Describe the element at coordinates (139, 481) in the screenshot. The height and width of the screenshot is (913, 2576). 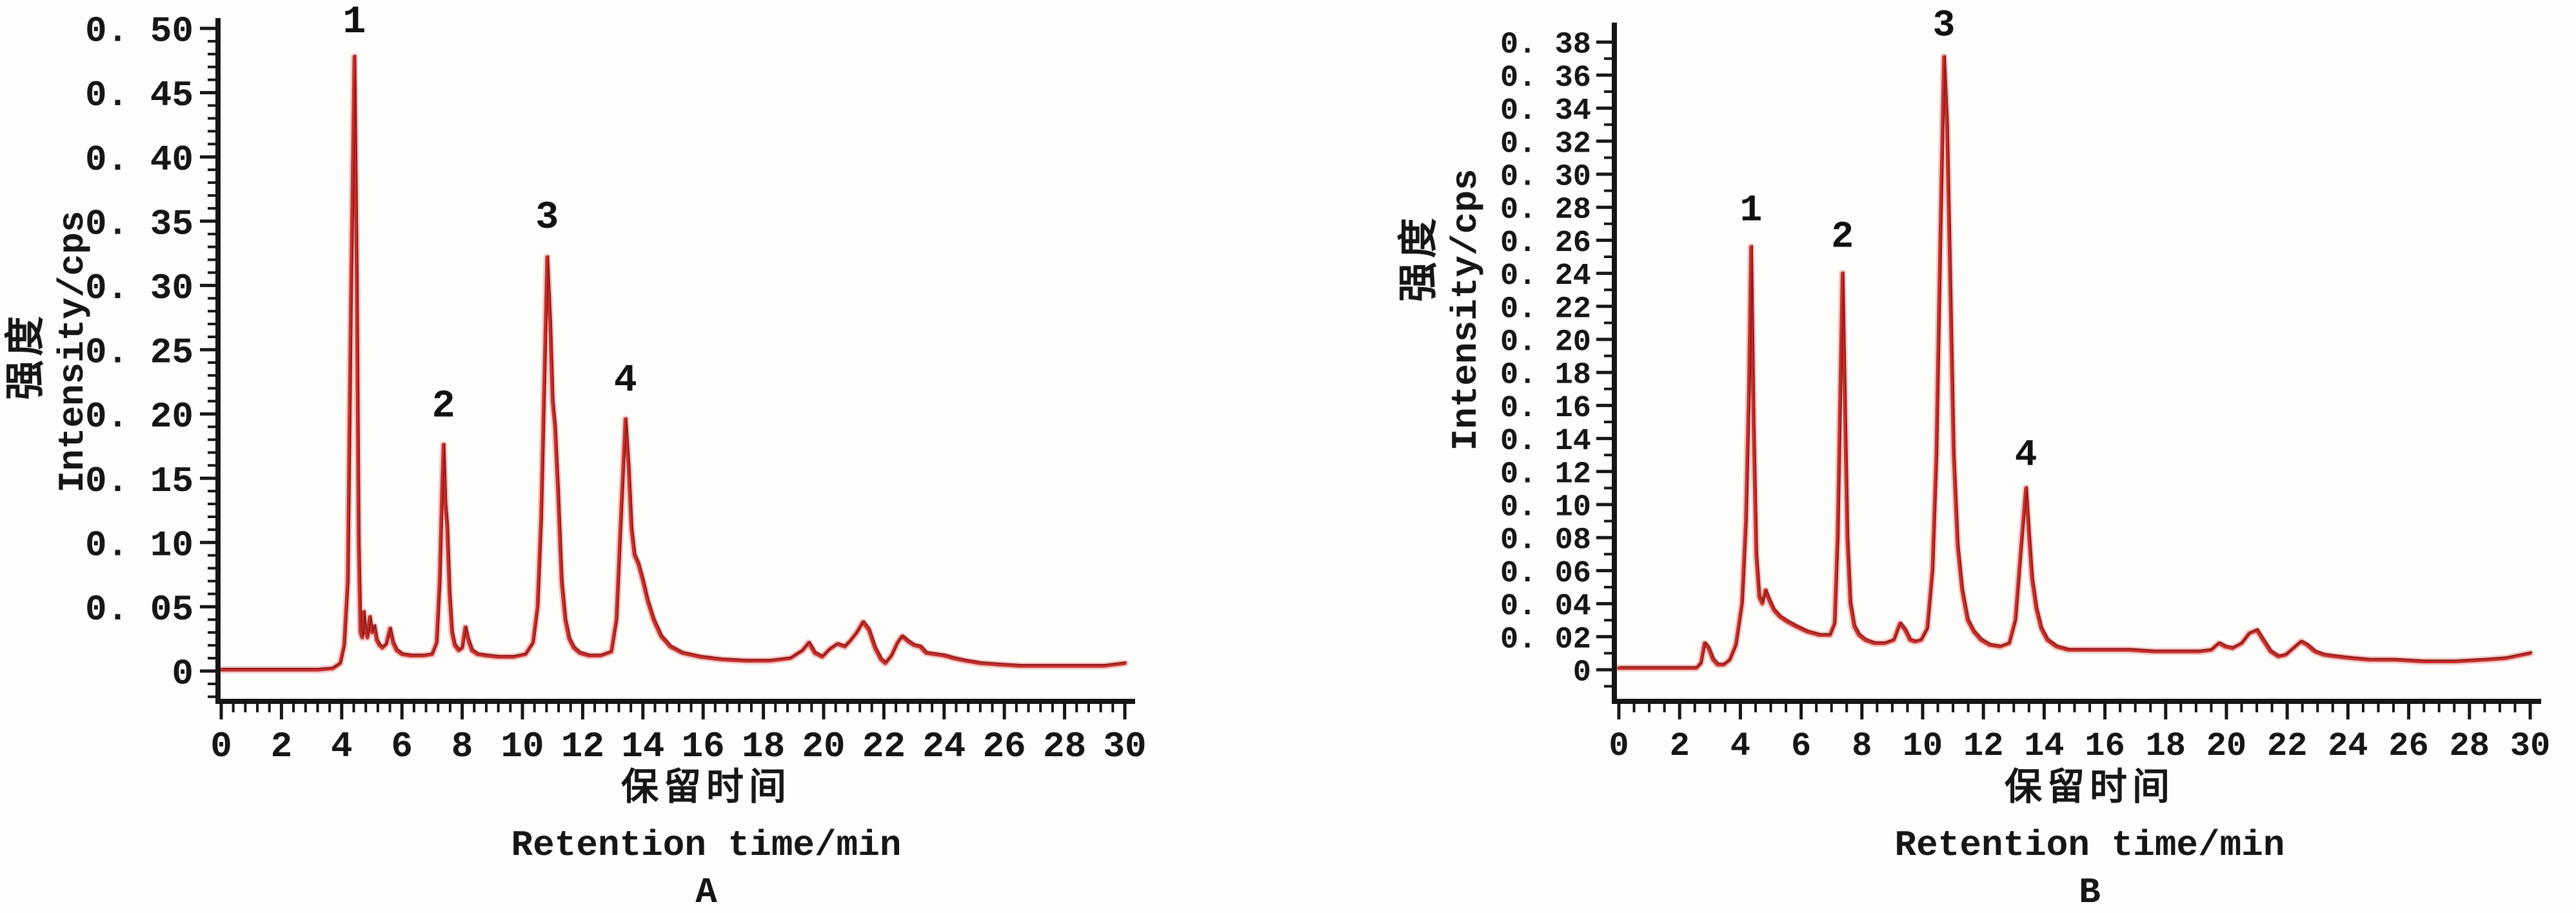
I see `y-tick-label: 0. 15` at that location.